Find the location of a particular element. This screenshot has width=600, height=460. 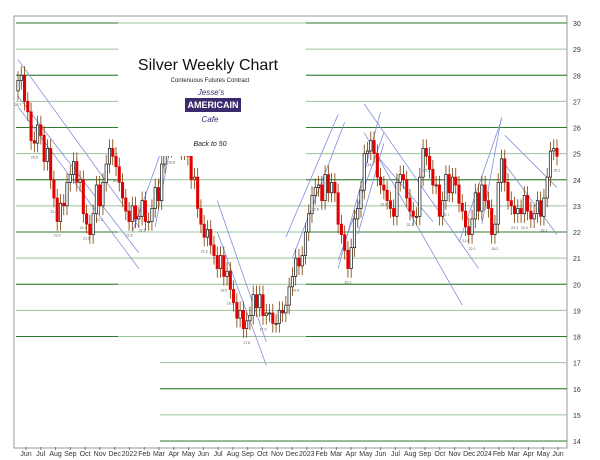

price-annotation: 21.8 is located at coordinates (83, 228).